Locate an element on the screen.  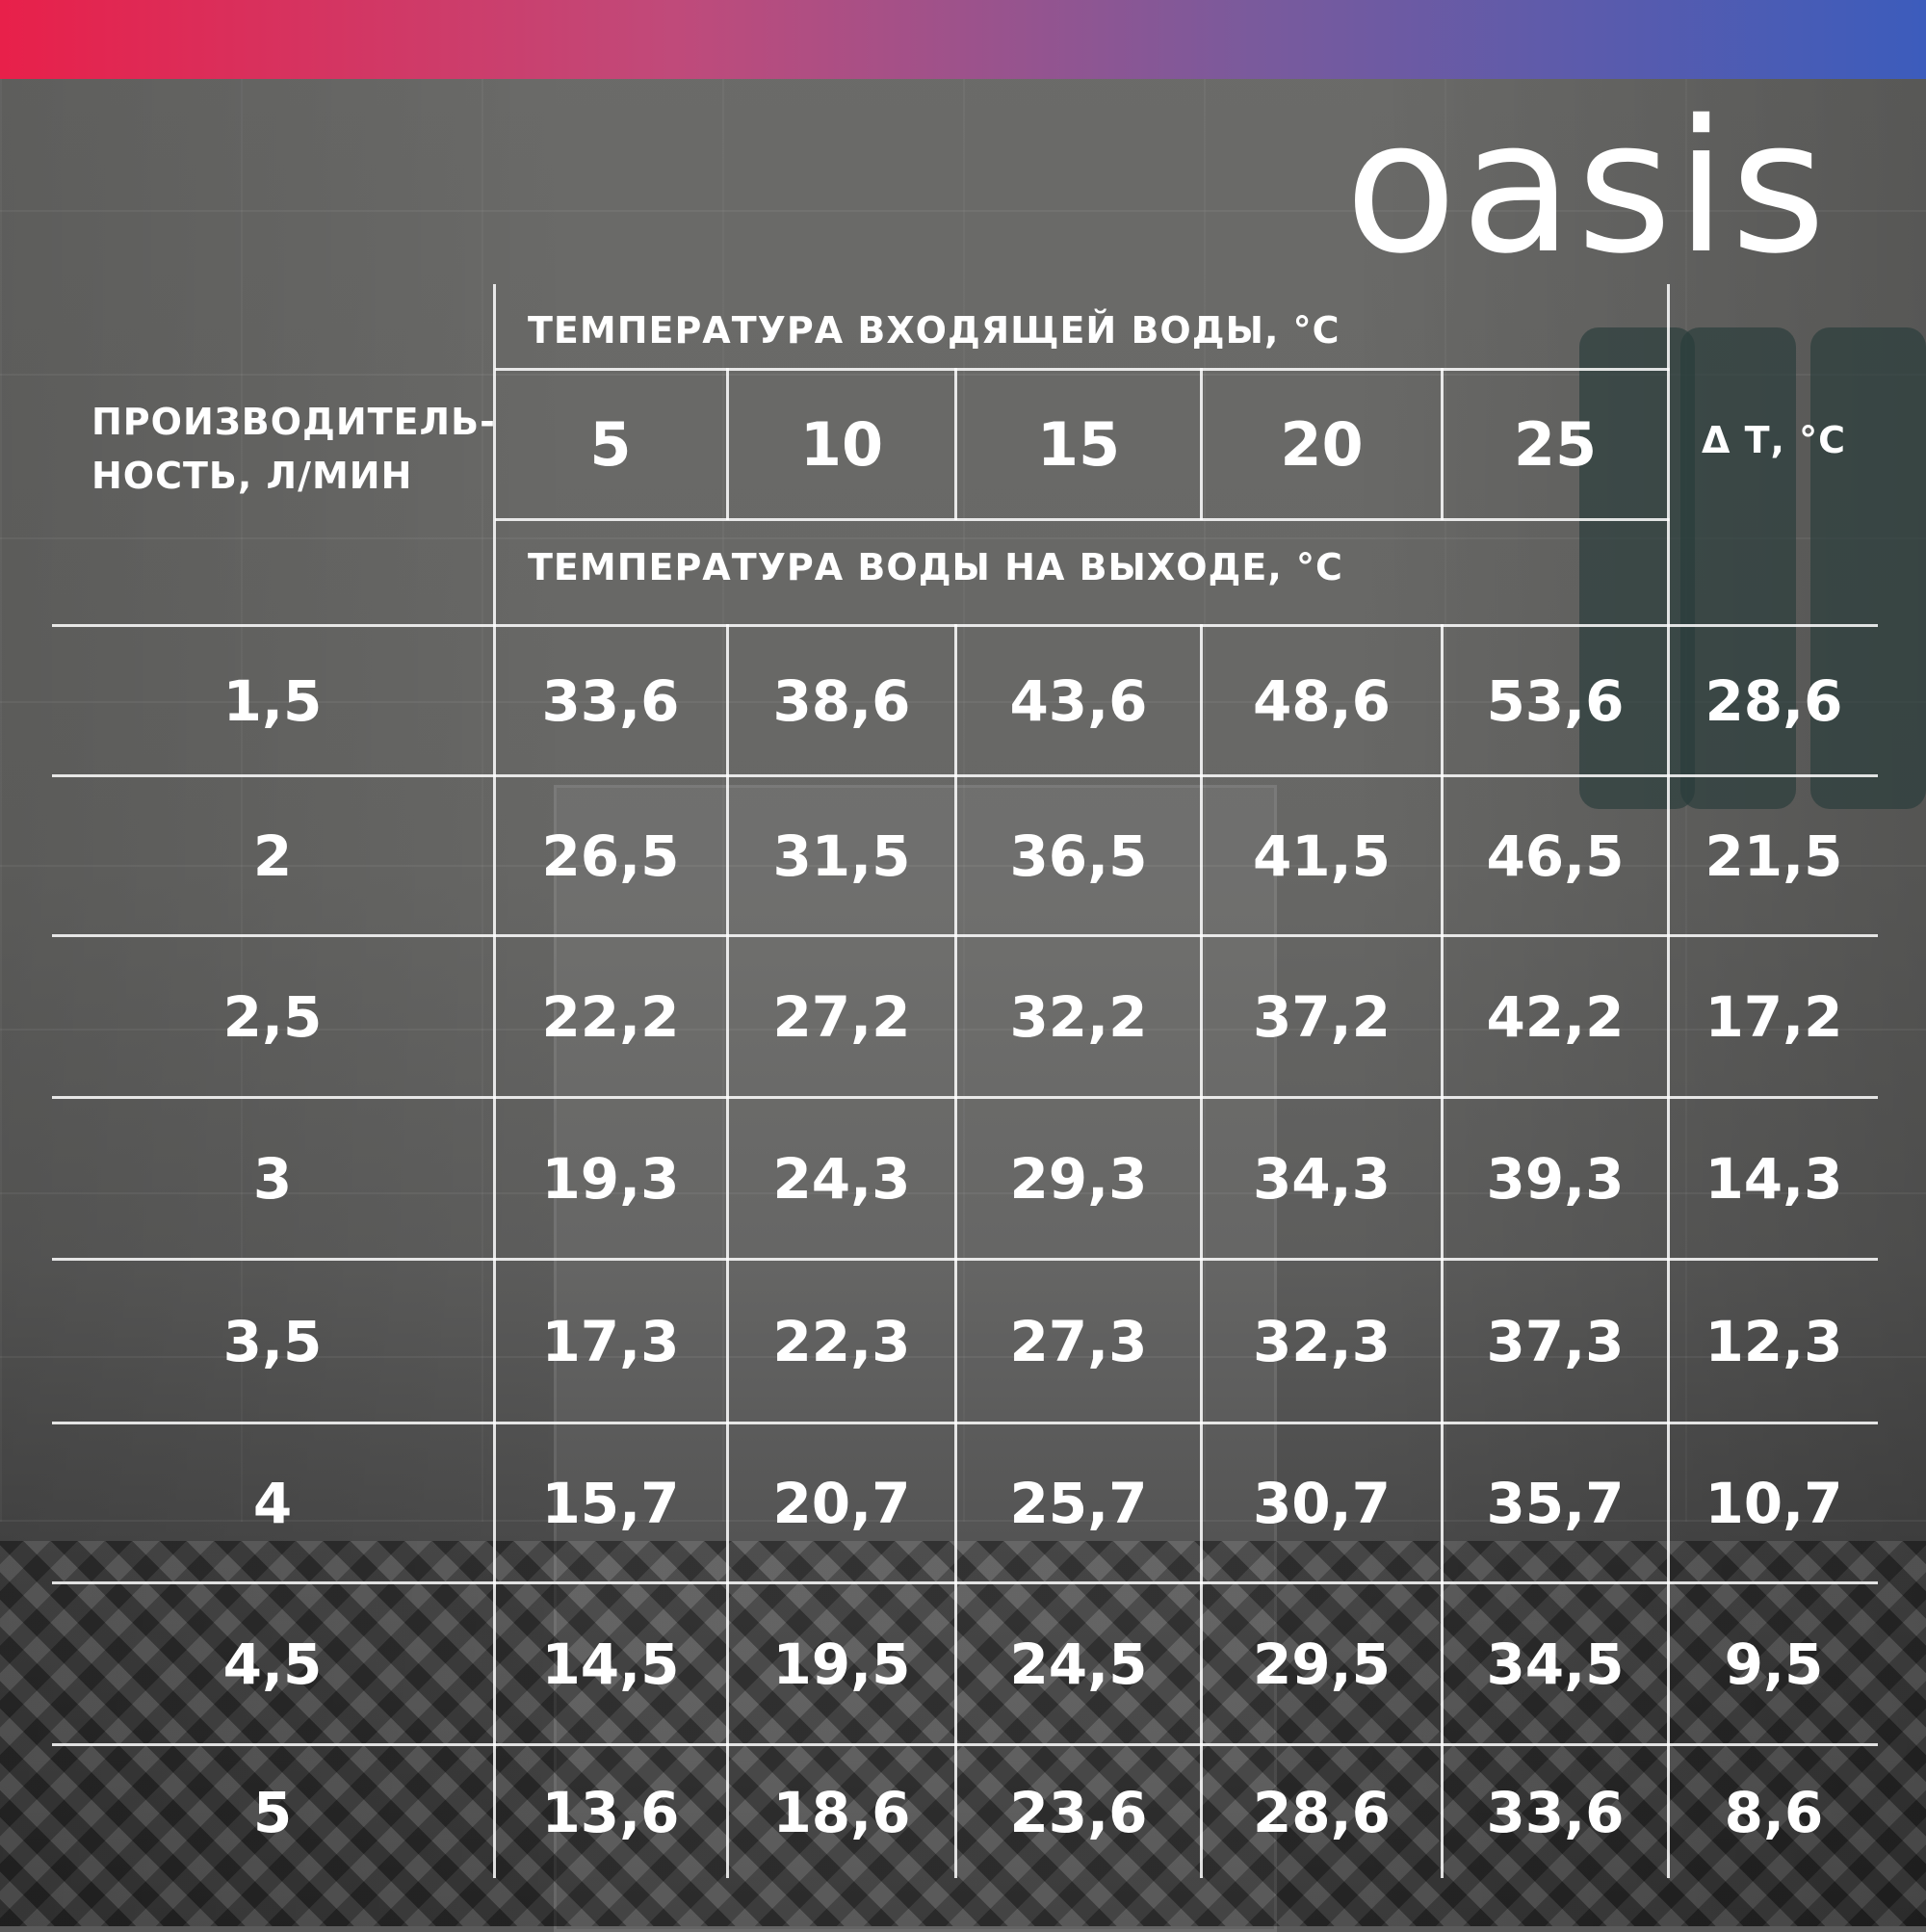
outlet-temperature-cell: 29,5 is located at coordinates (1322, 1664).